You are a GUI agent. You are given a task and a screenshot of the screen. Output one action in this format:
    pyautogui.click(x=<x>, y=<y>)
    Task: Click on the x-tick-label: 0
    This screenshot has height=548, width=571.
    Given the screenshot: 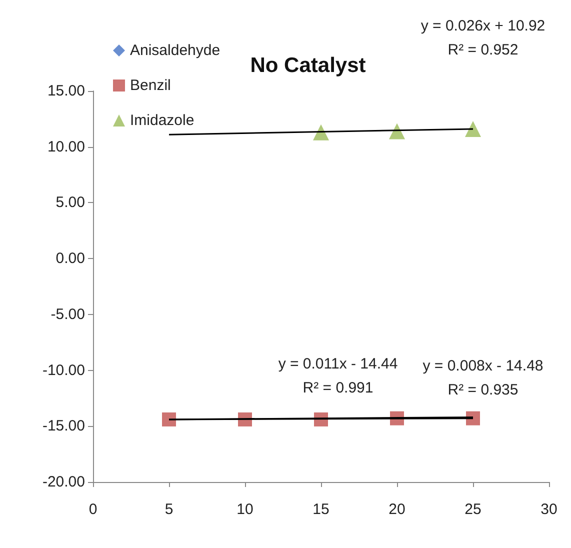 What is the action you would take?
    pyautogui.click(x=93, y=509)
    